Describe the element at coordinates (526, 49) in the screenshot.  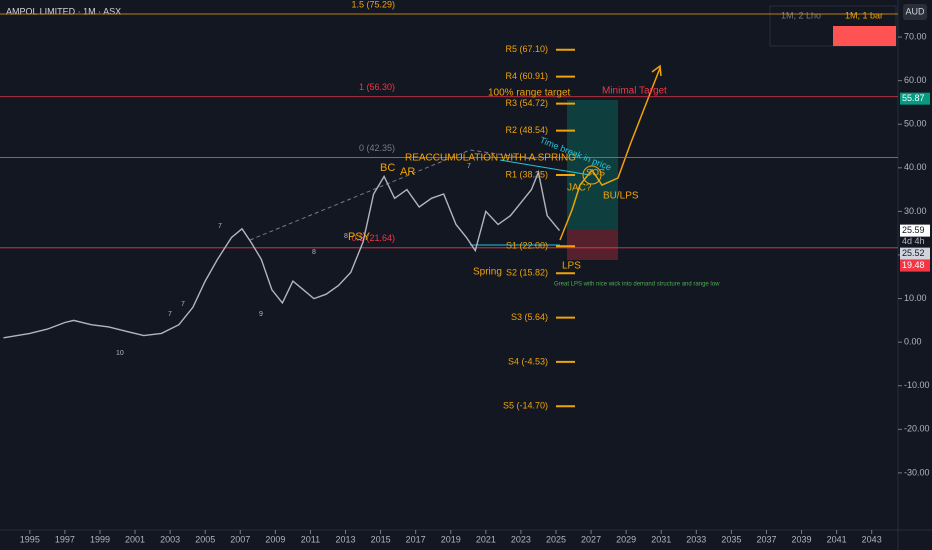
I see `pivot-label: R5 (67.10)` at that location.